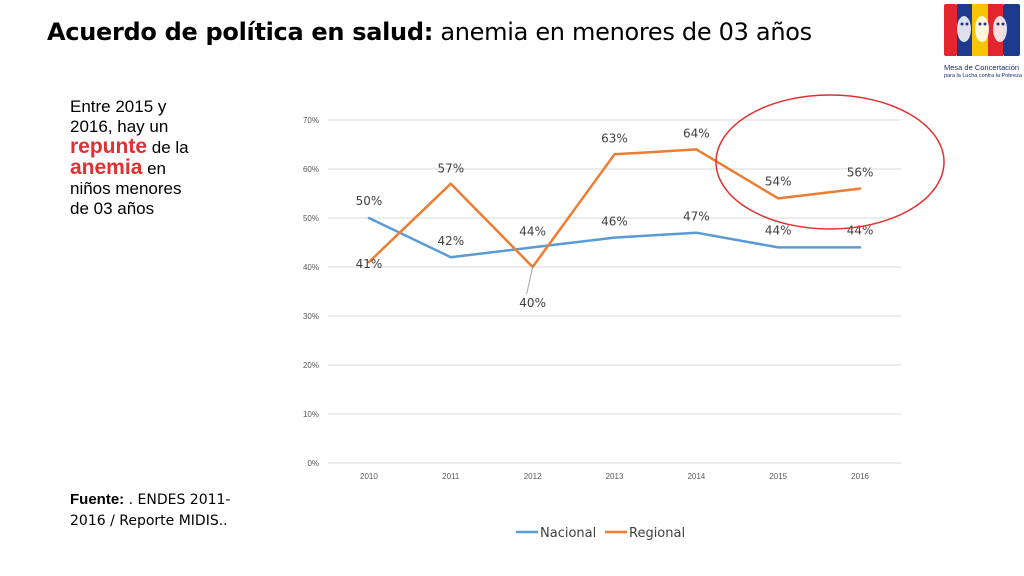  Describe the element at coordinates (311, 267) in the screenshot. I see `y-tick-label: 40%` at that location.